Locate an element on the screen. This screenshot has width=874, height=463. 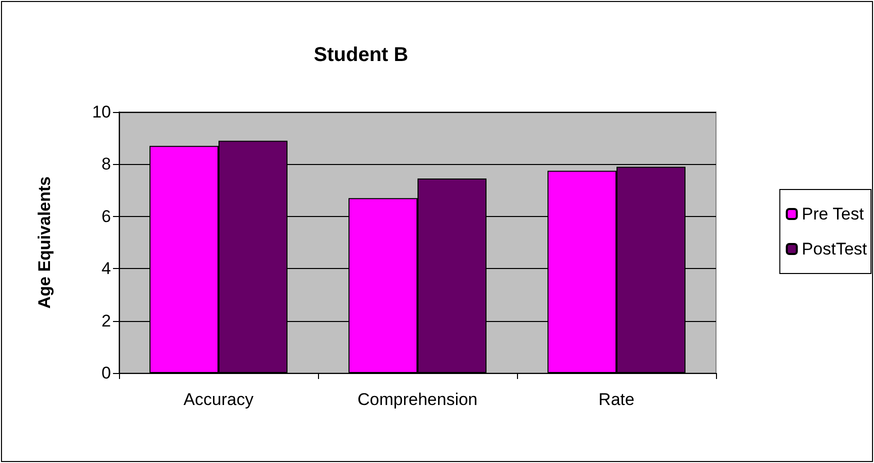
x-tick-label: Accuracy is located at coordinates (219, 399).